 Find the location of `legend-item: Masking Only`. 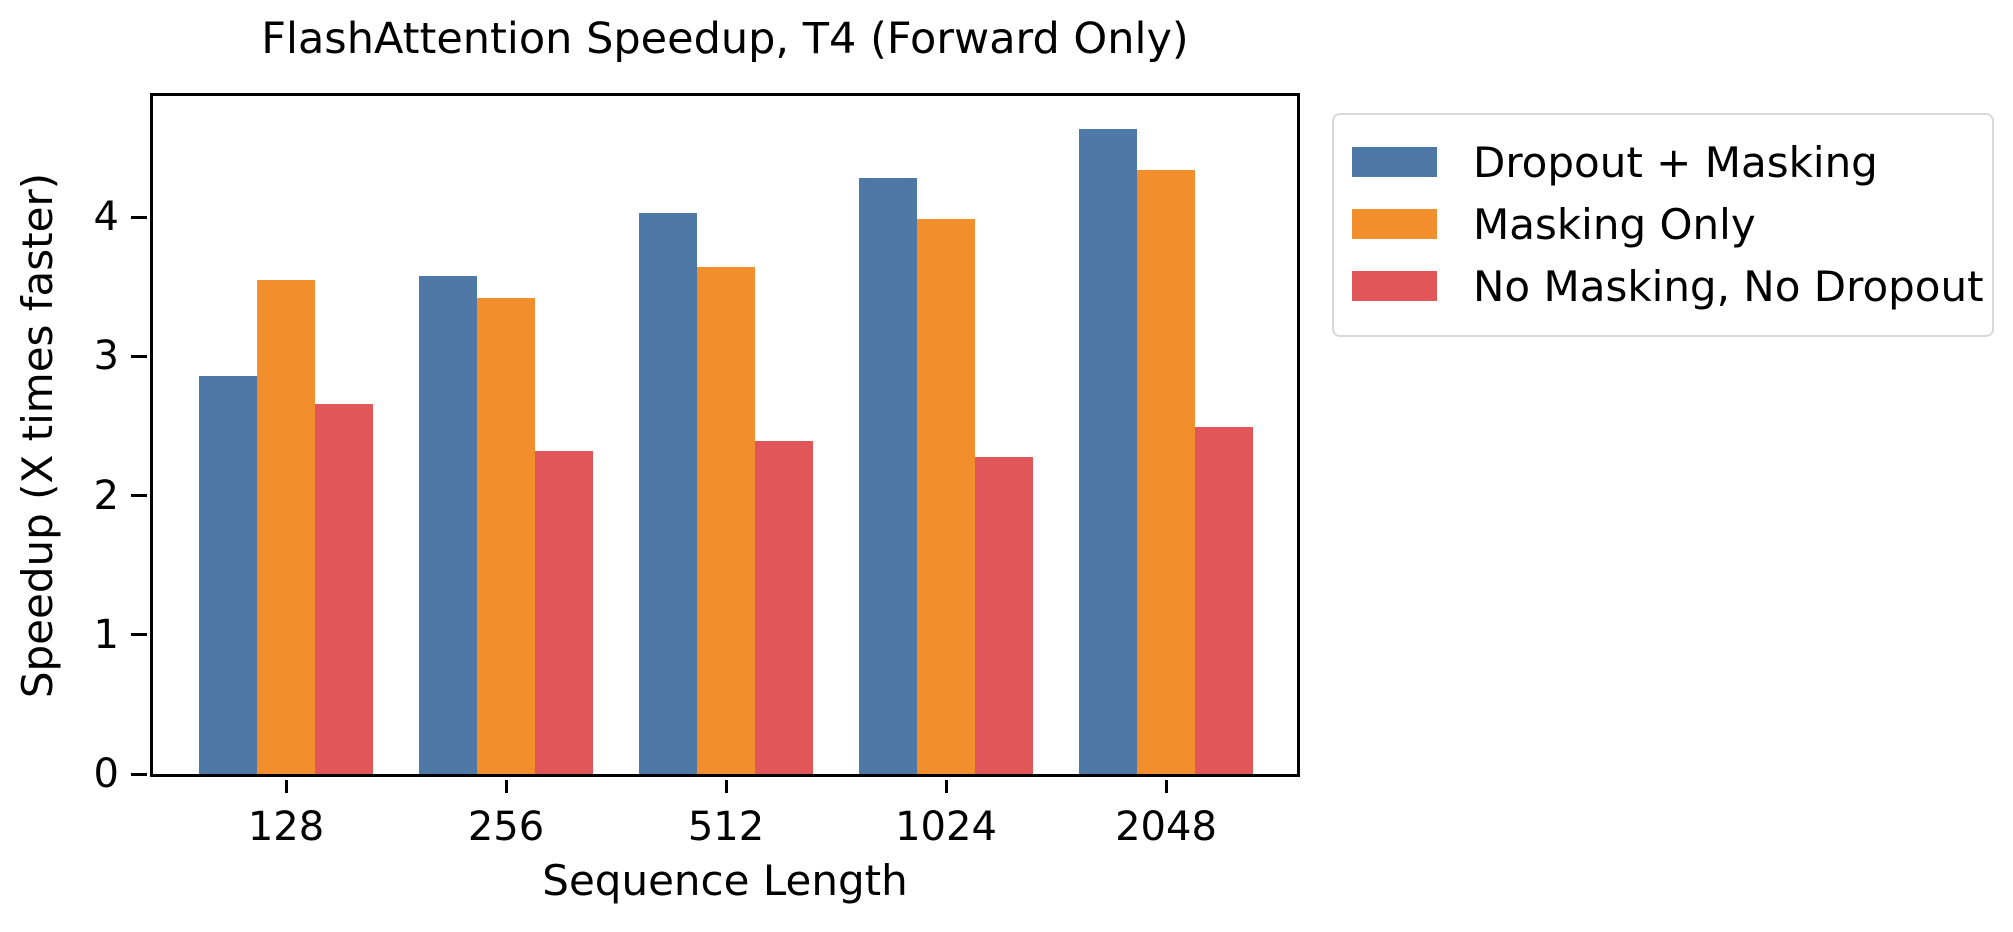

legend-item: Masking Only is located at coordinates (1660, 224).